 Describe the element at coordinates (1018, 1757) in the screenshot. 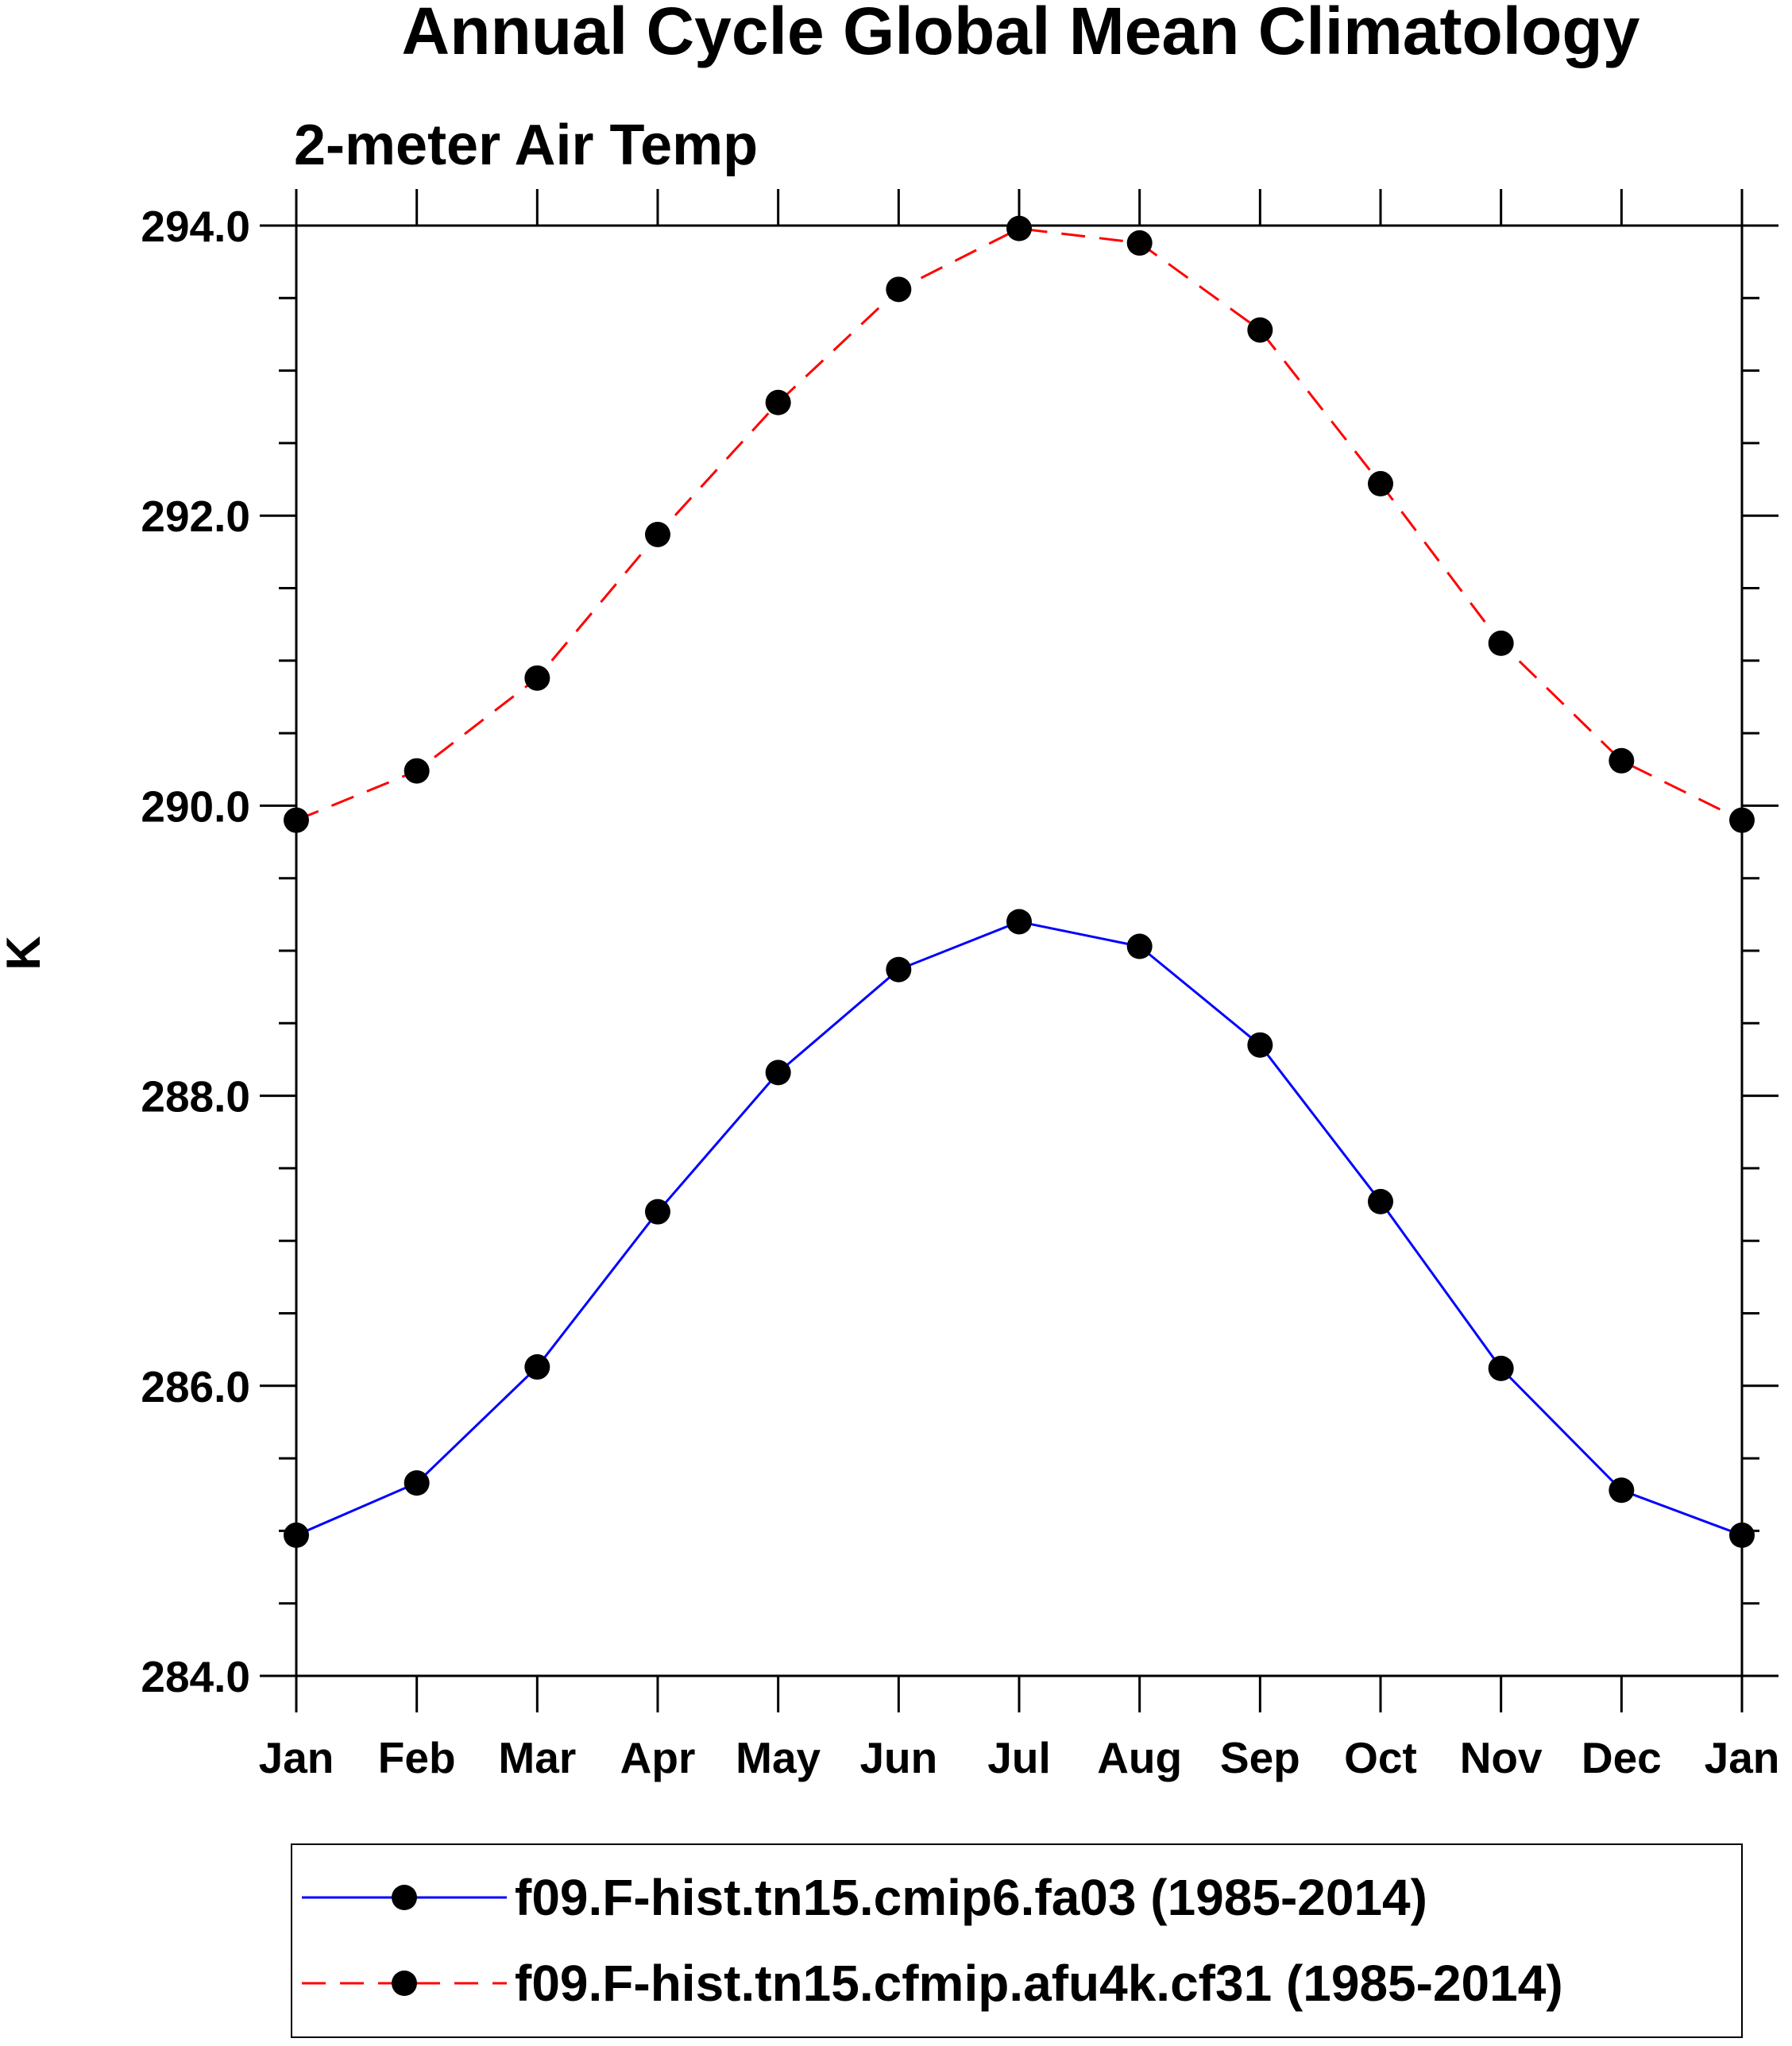

I see `x-tick-label: Jul` at that location.